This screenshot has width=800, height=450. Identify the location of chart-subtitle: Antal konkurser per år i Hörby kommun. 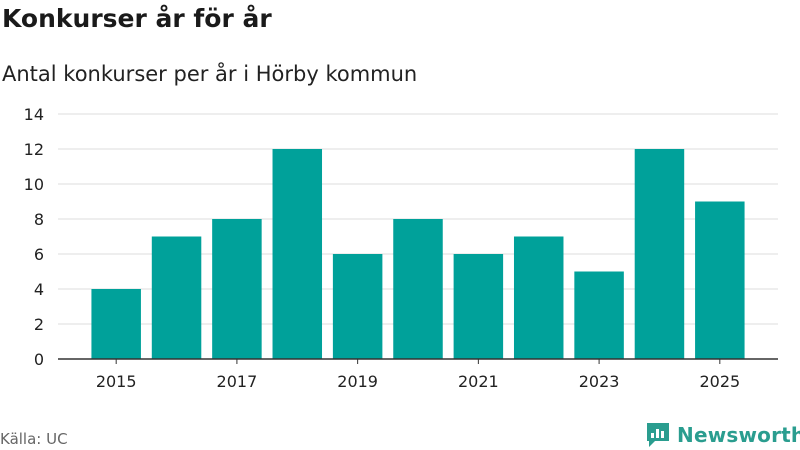
(210, 74).